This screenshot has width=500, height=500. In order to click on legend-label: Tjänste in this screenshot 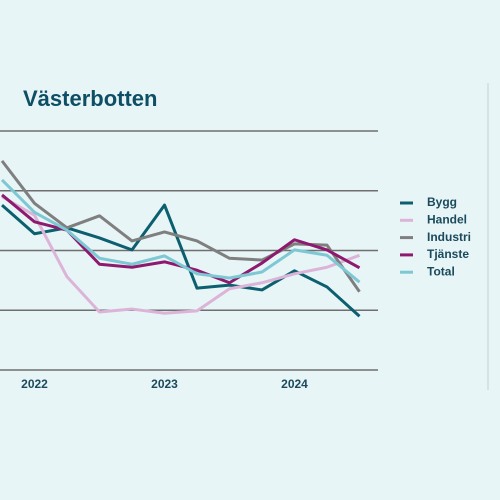, I will do `click(448, 254)`.